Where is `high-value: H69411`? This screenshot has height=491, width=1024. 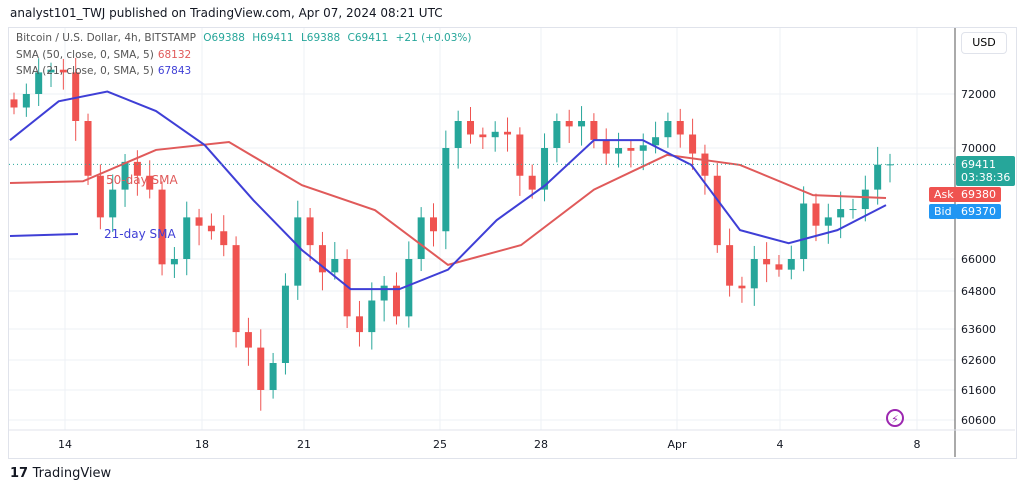
high-value: H69411 is located at coordinates (273, 38).